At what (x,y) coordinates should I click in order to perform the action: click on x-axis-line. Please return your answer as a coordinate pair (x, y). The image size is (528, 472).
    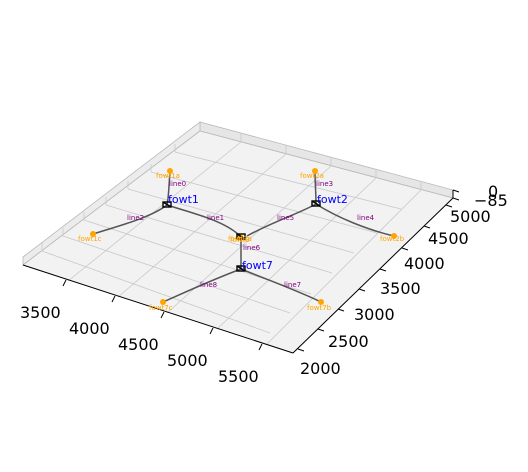
    Looking at the image, I should click on (158, 309).